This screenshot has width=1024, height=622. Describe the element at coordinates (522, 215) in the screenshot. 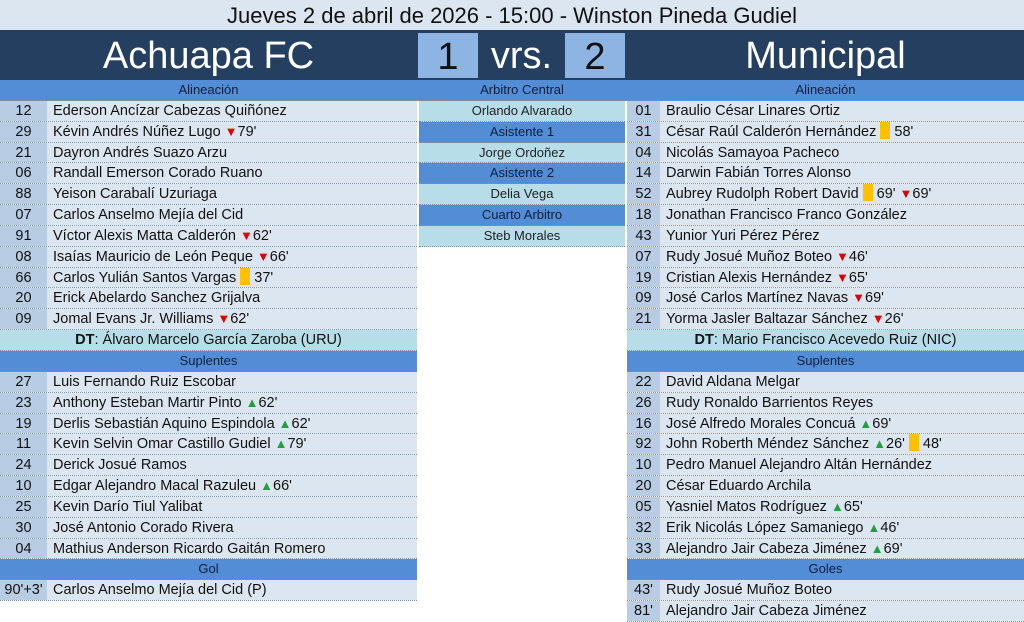

I see `official-role: Cuarto Arbitro` at that location.